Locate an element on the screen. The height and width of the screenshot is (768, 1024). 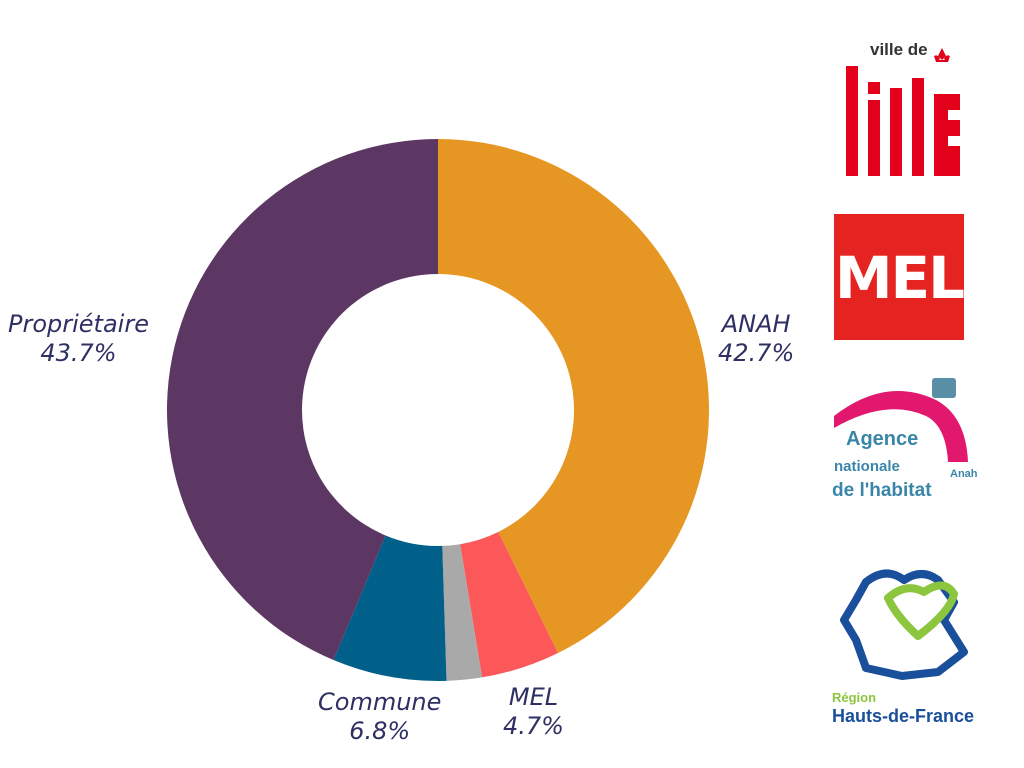
region-label: Région is located at coordinates (854, 697).